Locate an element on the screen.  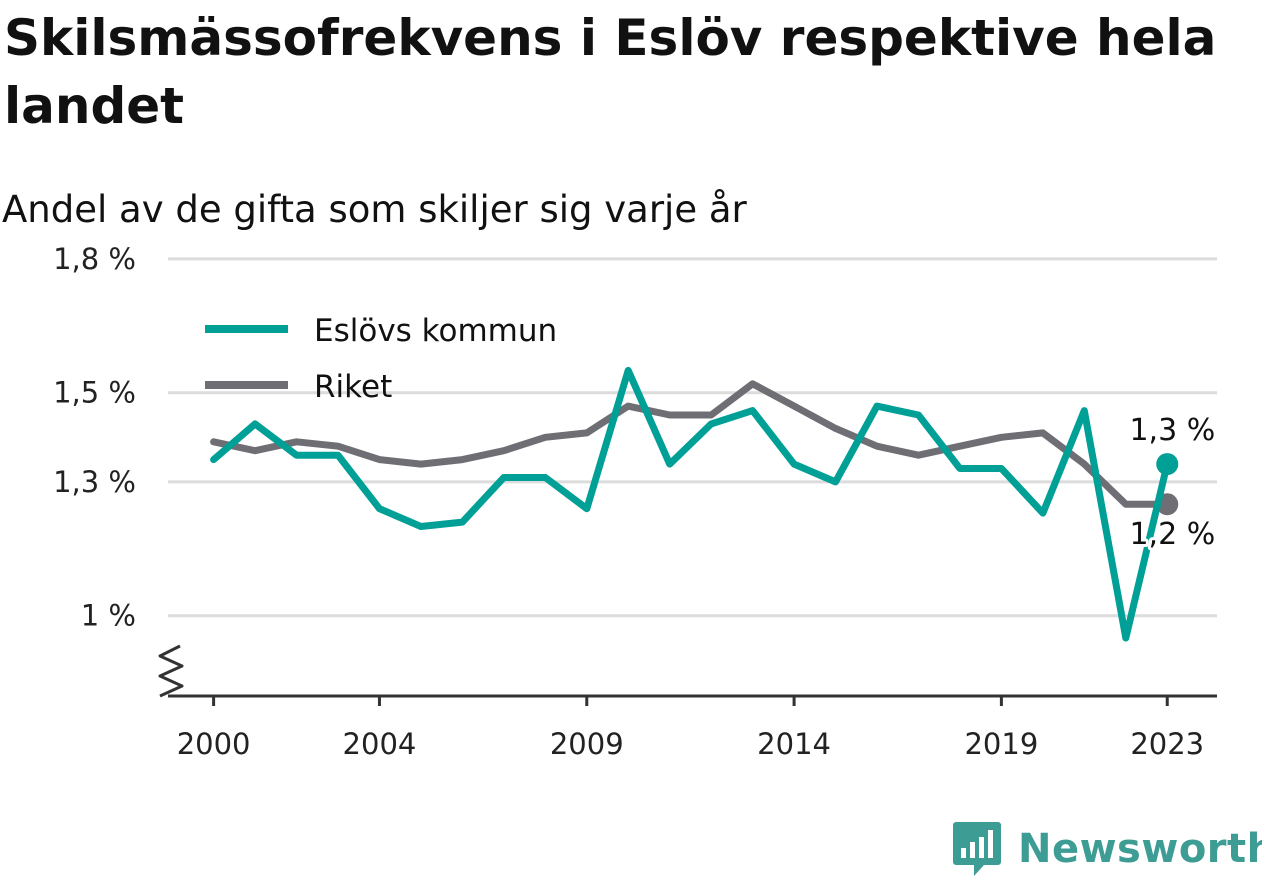
legend-label-riket: Riket is located at coordinates (353, 387).